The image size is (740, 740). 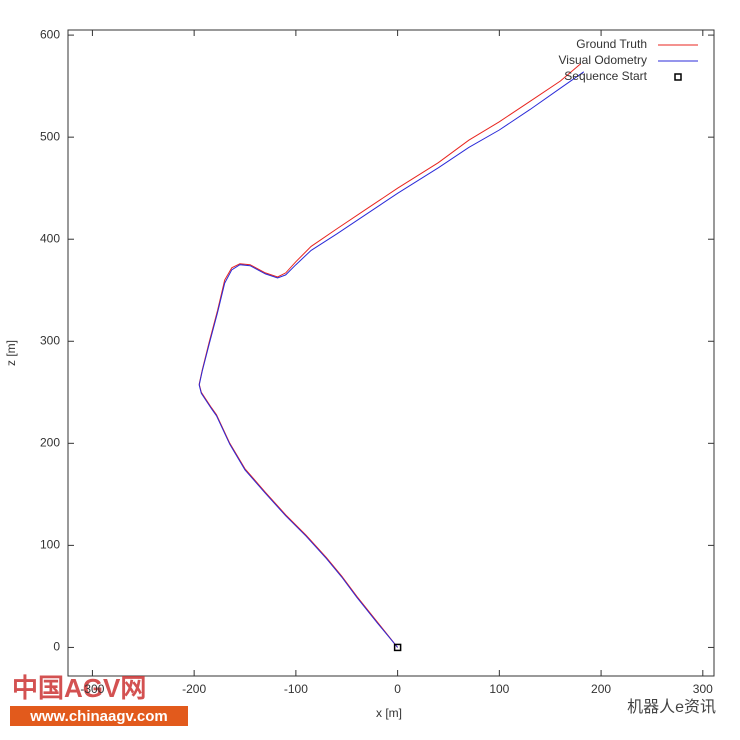 I want to click on x-tick-label: 300, so click(x=703, y=689).